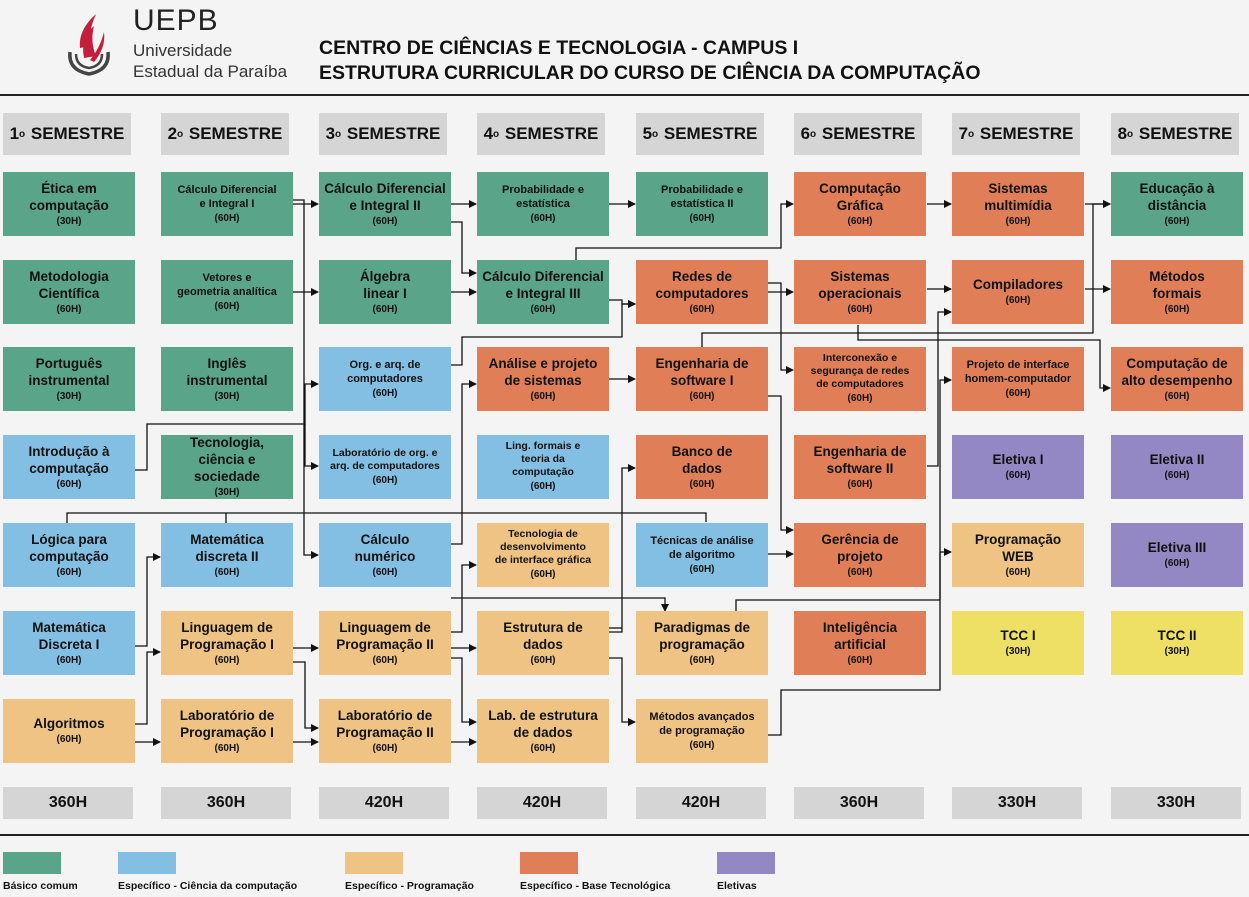  What do you see at coordinates (385, 284) in the screenshot?
I see `course-name: Álgebra linear I` at bounding box center [385, 284].